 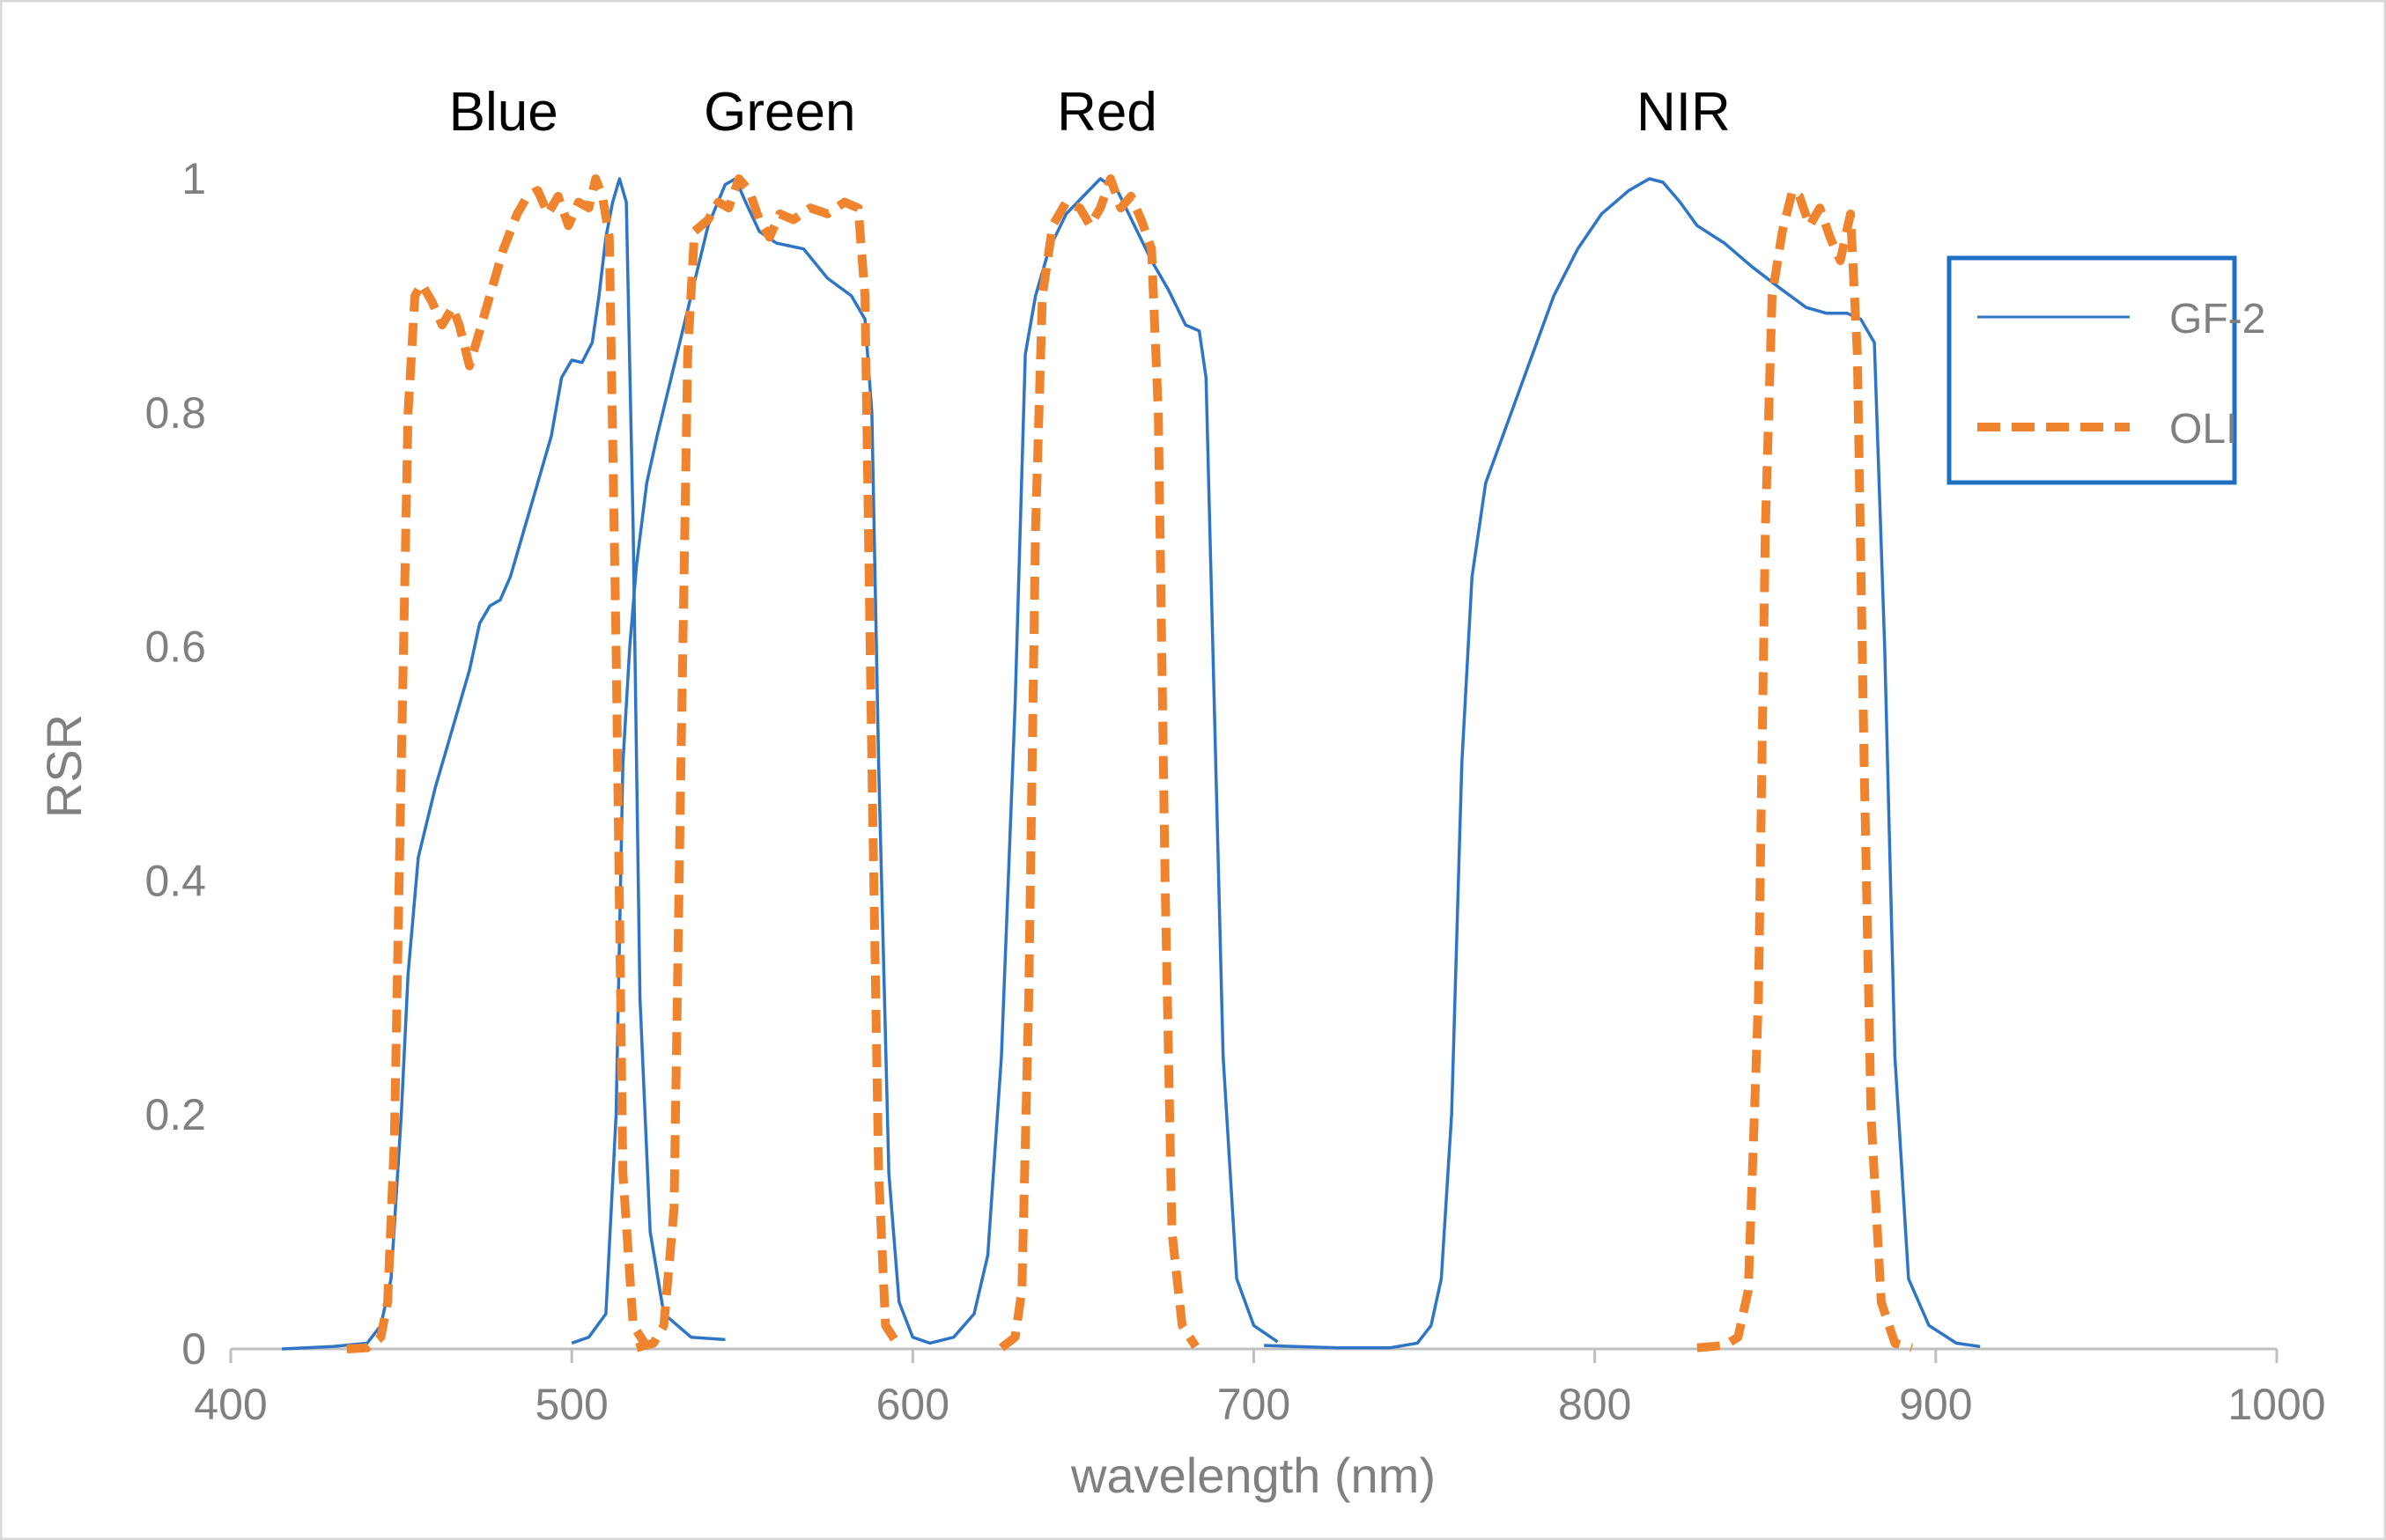 I want to click on x-axis-title: wavelength (nm), so click(x=1253, y=1475).